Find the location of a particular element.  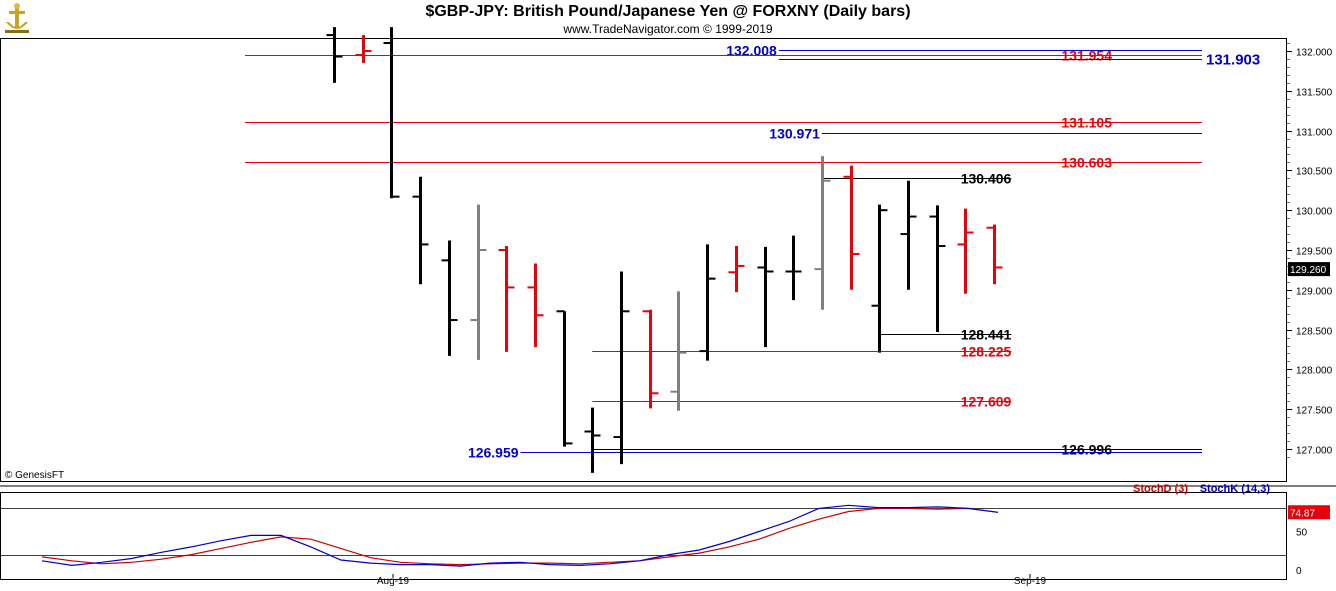

stoch-tick-label: 50 is located at coordinates (1302, 533).